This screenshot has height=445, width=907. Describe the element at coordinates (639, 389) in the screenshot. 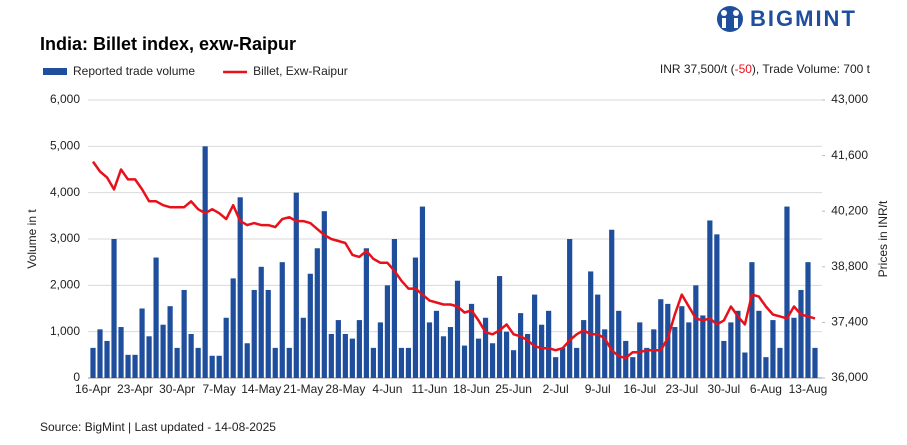

I see `x-tick-label: 16-Jul` at that location.